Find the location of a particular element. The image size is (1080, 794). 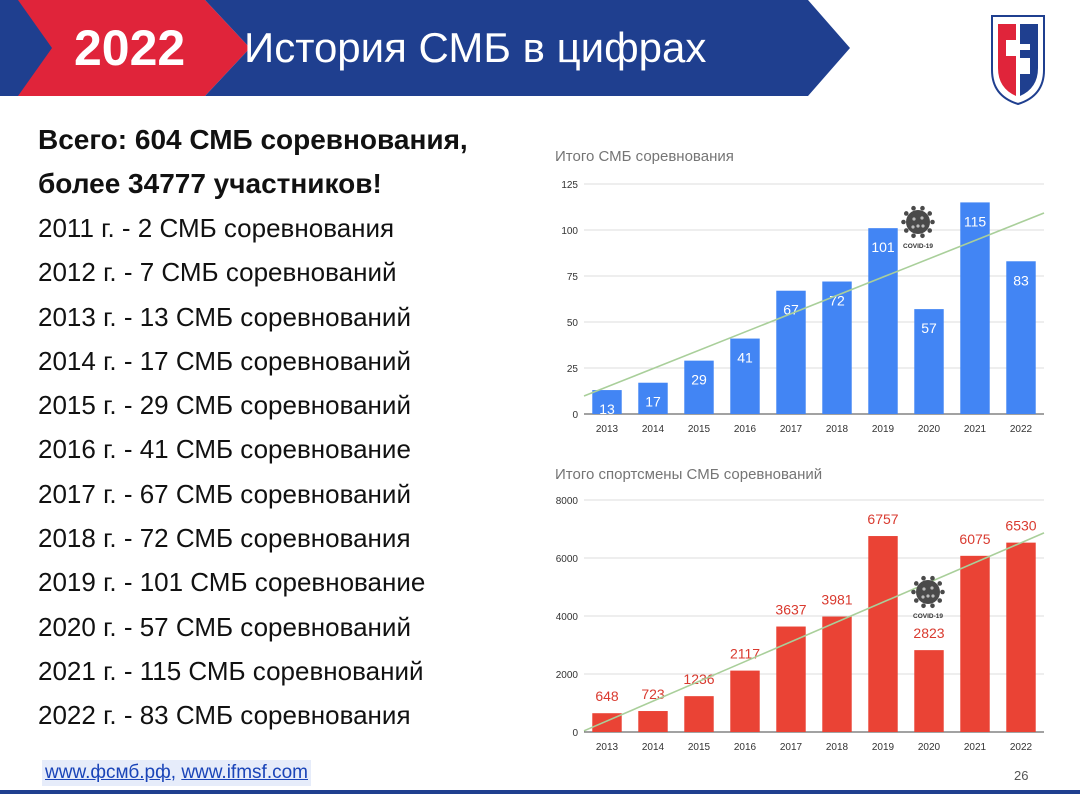

y-tick-label: 2000 is located at coordinates (567, 675).